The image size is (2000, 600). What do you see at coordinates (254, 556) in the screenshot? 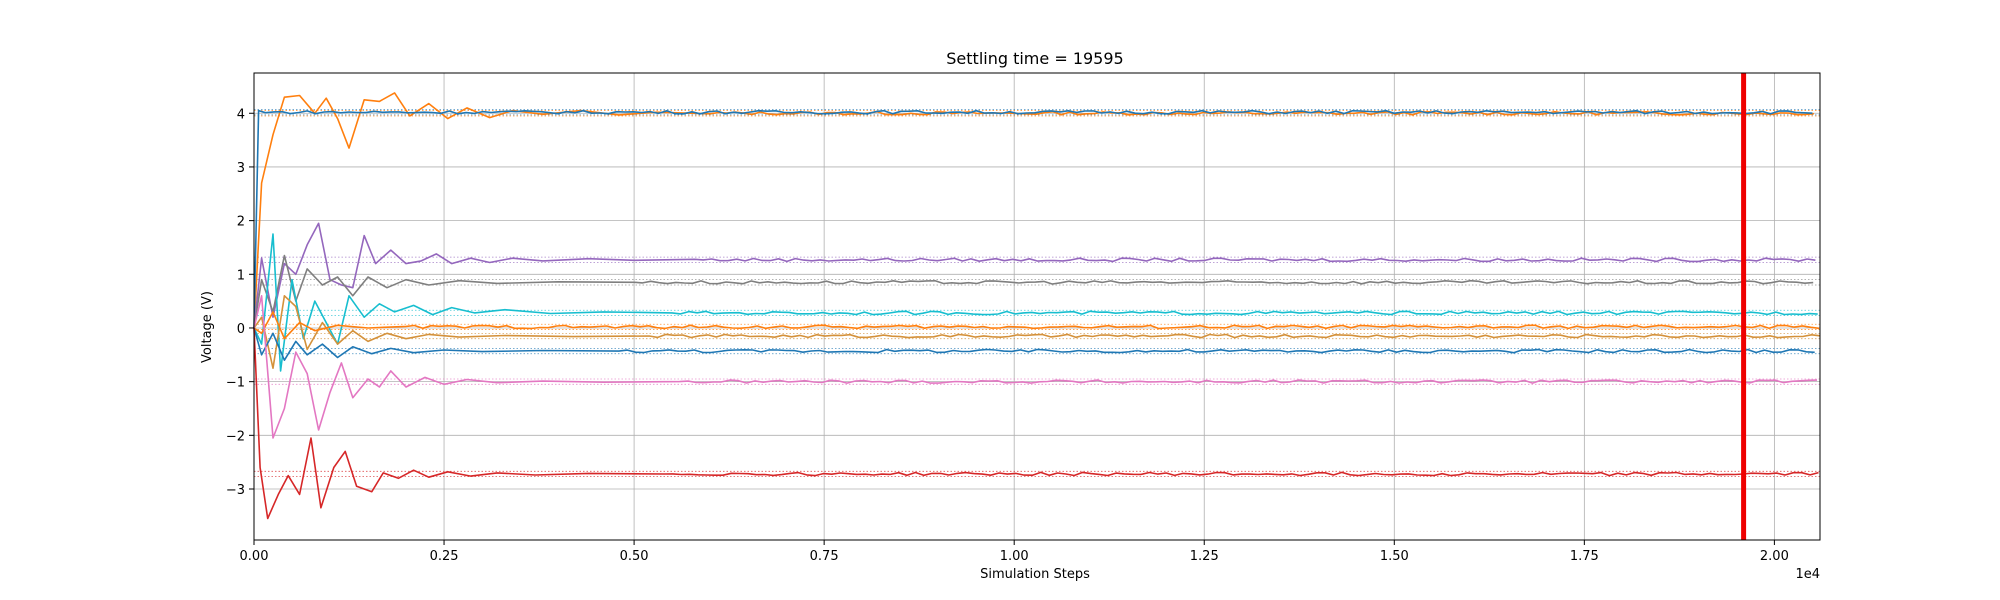
I see `x-tick-label: 0.00` at bounding box center [254, 556].